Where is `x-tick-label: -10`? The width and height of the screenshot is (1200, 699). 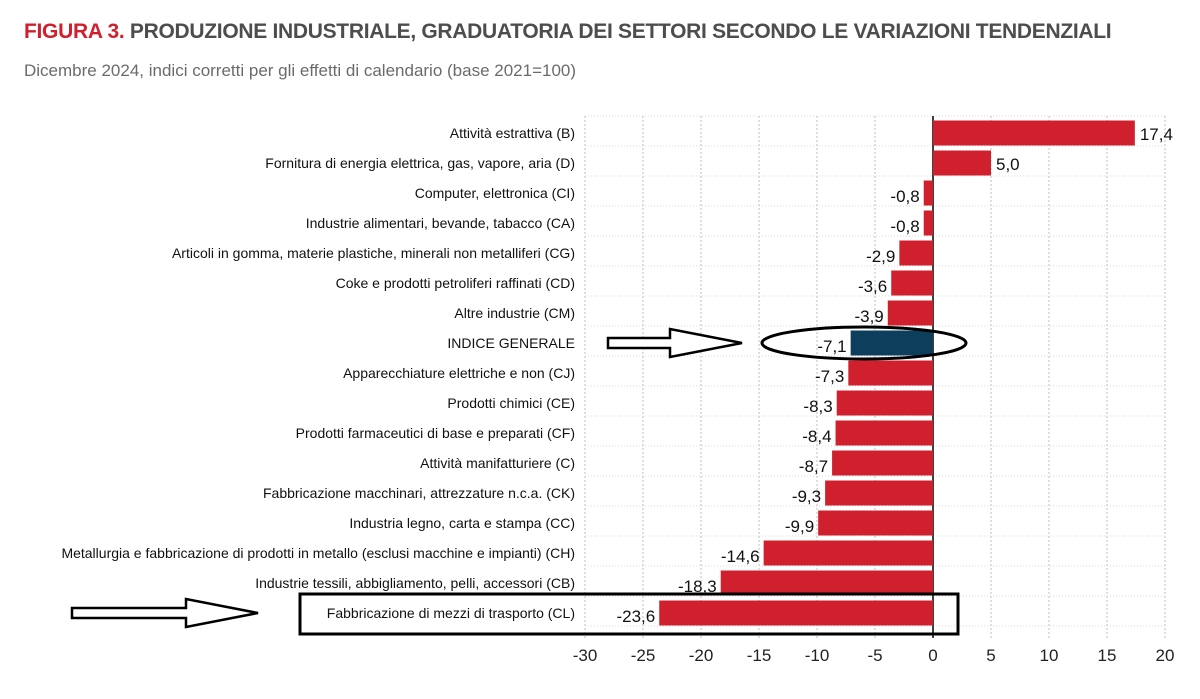 x-tick-label: -10 is located at coordinates (817, 655).